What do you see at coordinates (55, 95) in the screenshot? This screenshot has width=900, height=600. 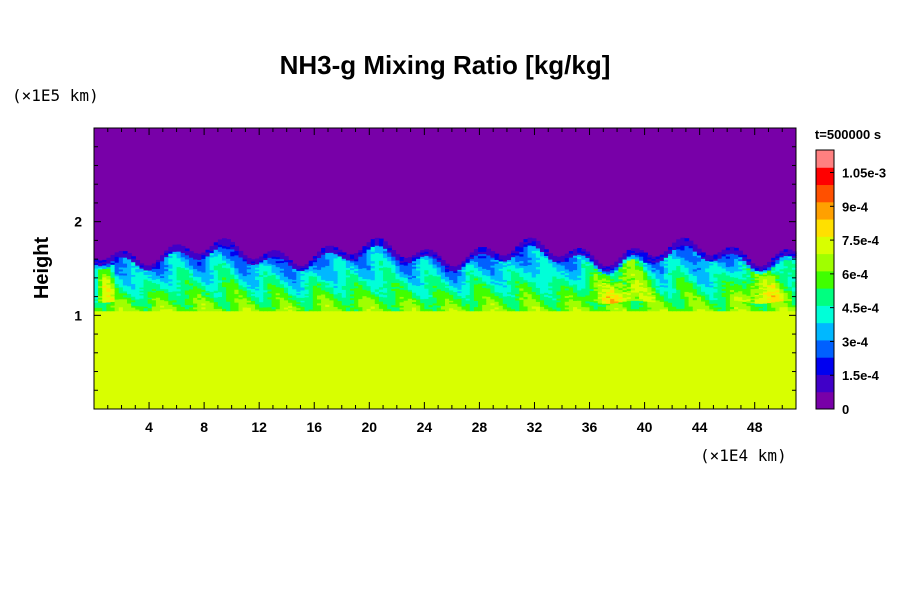 I see `y-unit-label: (×1E5 km)` at bounding box center [55, 95].